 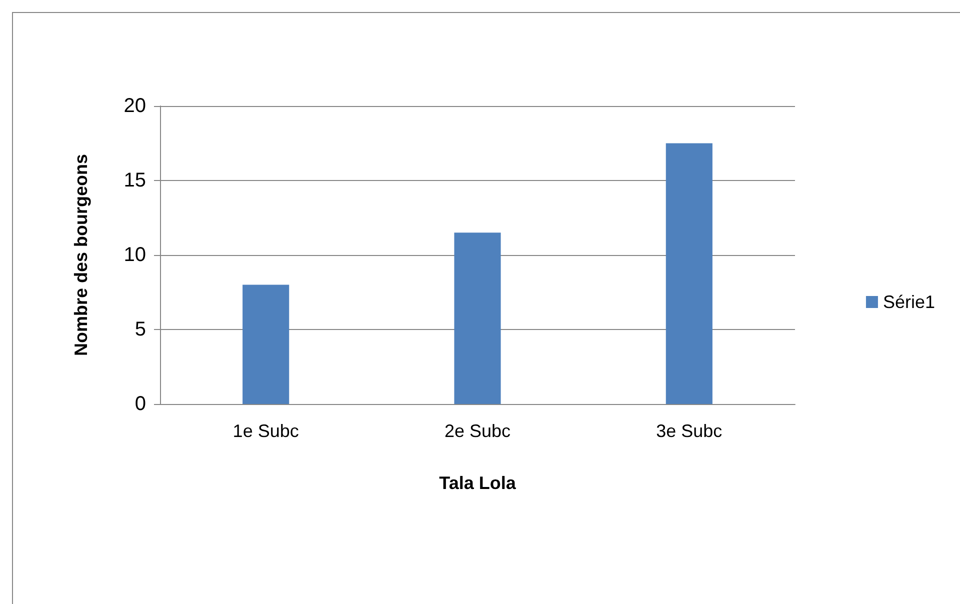 I want to click on x-tick-label: 1e Subc, so click(x=265, y=431).